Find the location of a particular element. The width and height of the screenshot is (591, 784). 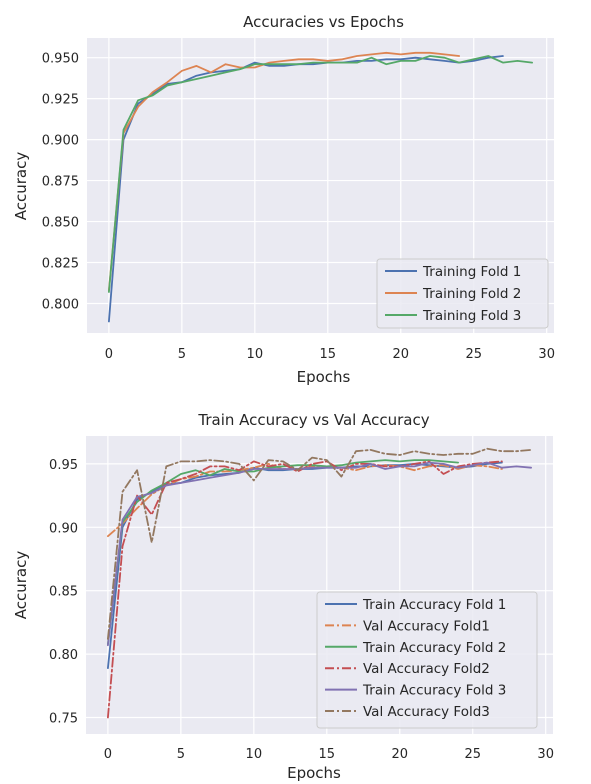

y-tick-label: 0.85 is located at coordinates (63, 592).